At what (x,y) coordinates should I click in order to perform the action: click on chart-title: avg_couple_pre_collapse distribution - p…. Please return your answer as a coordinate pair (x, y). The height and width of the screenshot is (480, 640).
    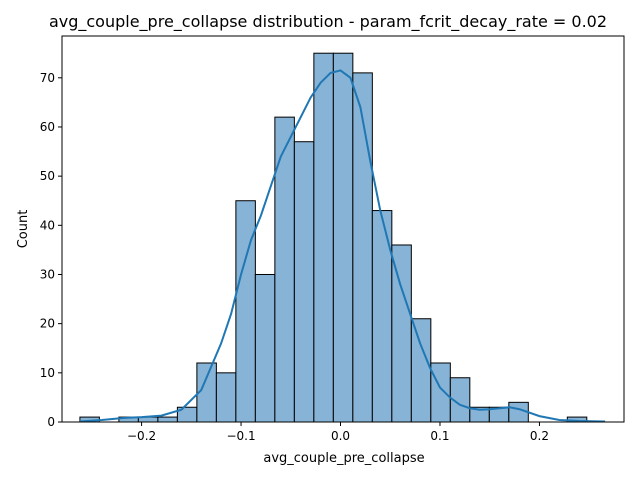
    Looking at the image, I should click on (328, 22).